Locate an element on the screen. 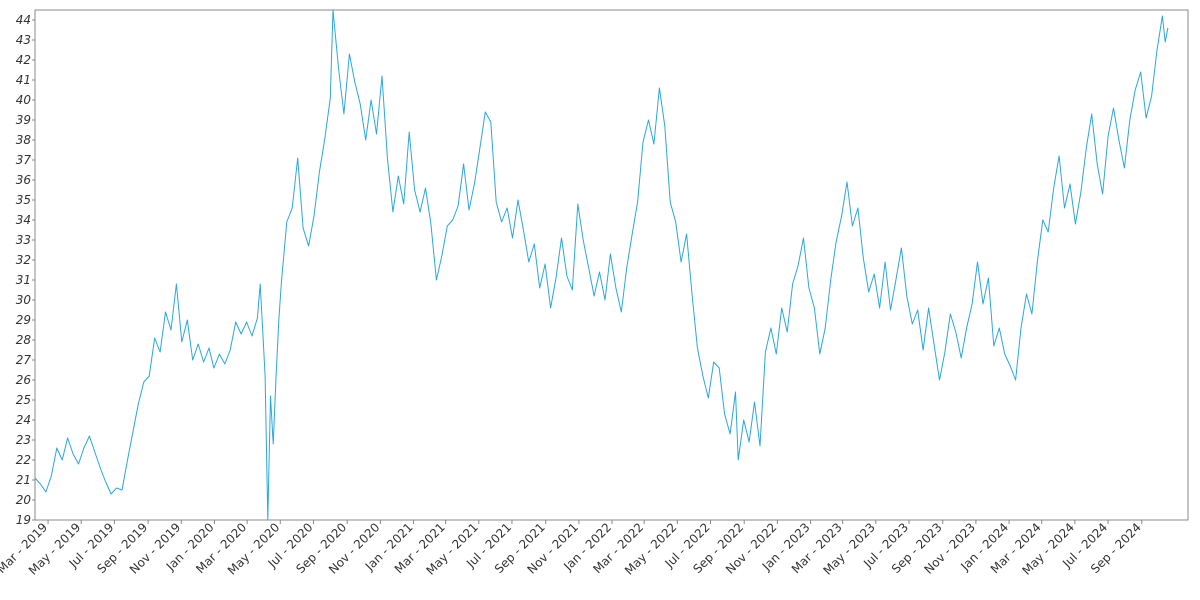 This screenshot has width=1200, height=600. y-tick-label: 23 is located at coordinates (23, 440).